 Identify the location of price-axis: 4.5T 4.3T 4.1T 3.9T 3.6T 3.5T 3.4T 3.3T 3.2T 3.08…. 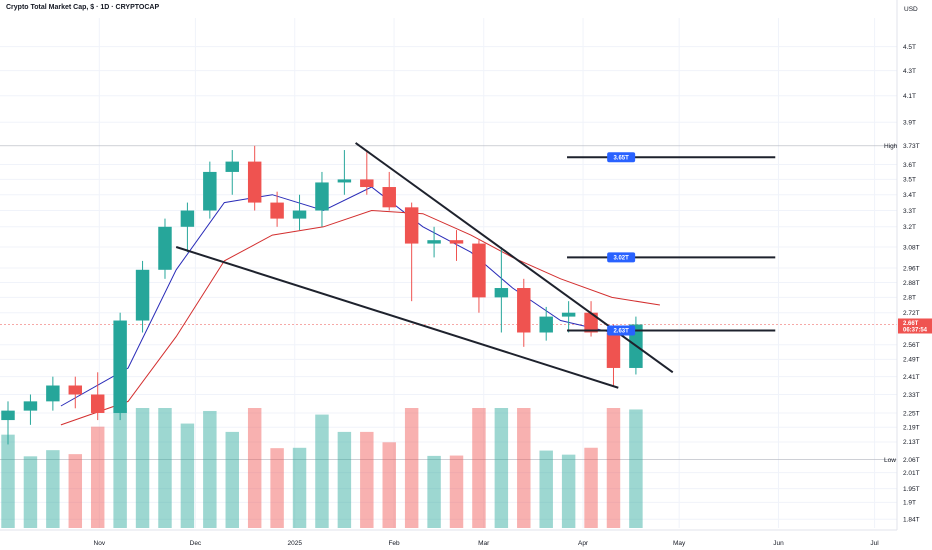
(911, 284).